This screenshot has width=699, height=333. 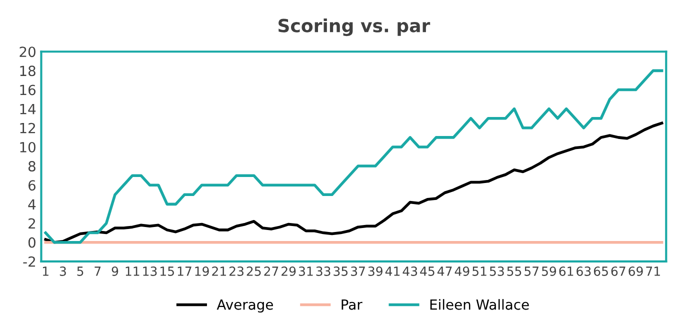 What do you see at coordinates (566, 271) in the screenshot?
I see `x-tick-label: 61` at bounding box center [566, 271].